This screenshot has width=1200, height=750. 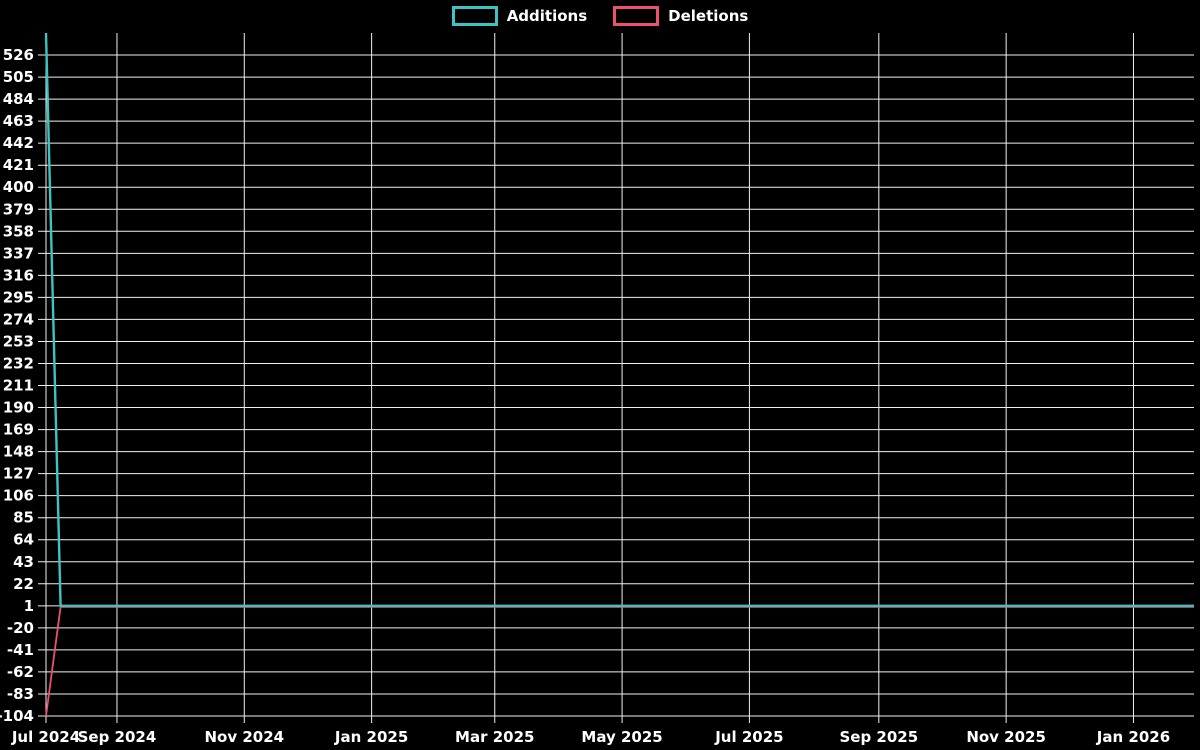 I want to click on legend-item-deletions: Deletions, so click(x=680, y=16).